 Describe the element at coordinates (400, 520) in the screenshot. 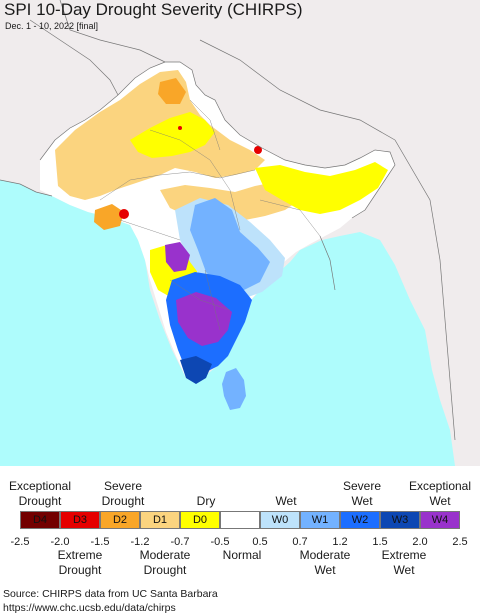

I see `legend-swatch-w3: W3` at that location.